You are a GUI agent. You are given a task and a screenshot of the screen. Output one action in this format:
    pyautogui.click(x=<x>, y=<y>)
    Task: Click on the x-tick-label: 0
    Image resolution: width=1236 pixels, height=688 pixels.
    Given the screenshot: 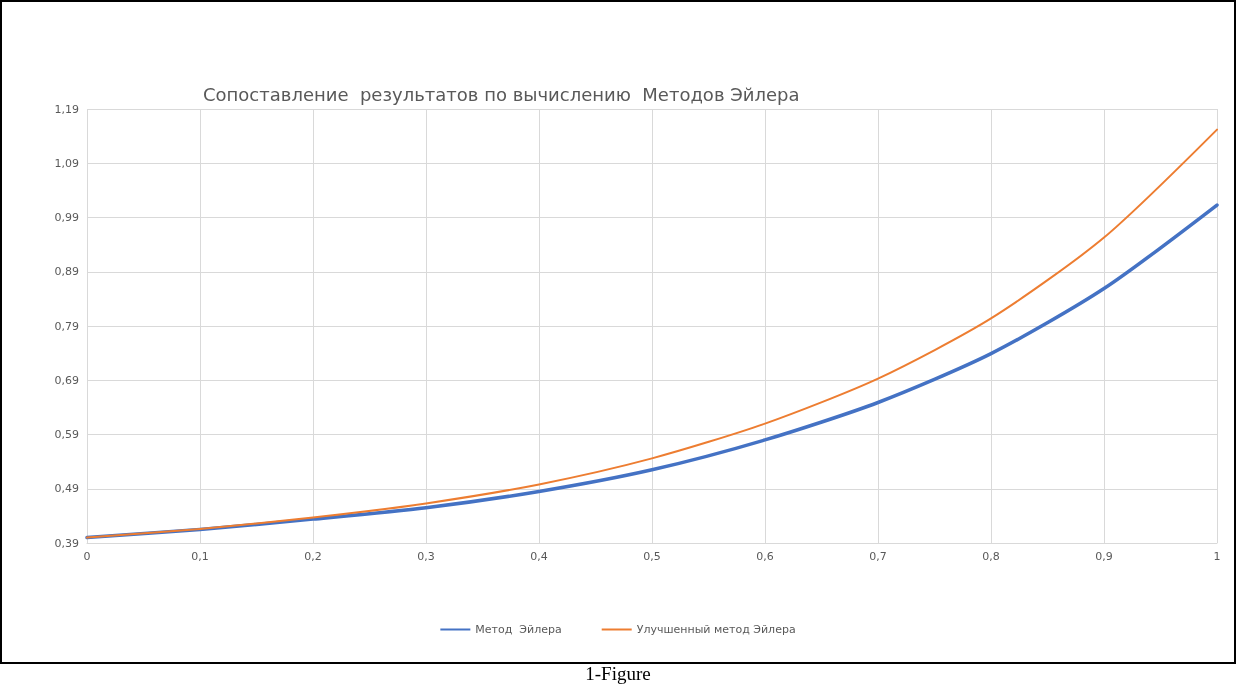 What is the action you would take?
    pyautogui.click(x=87, y=556)
    